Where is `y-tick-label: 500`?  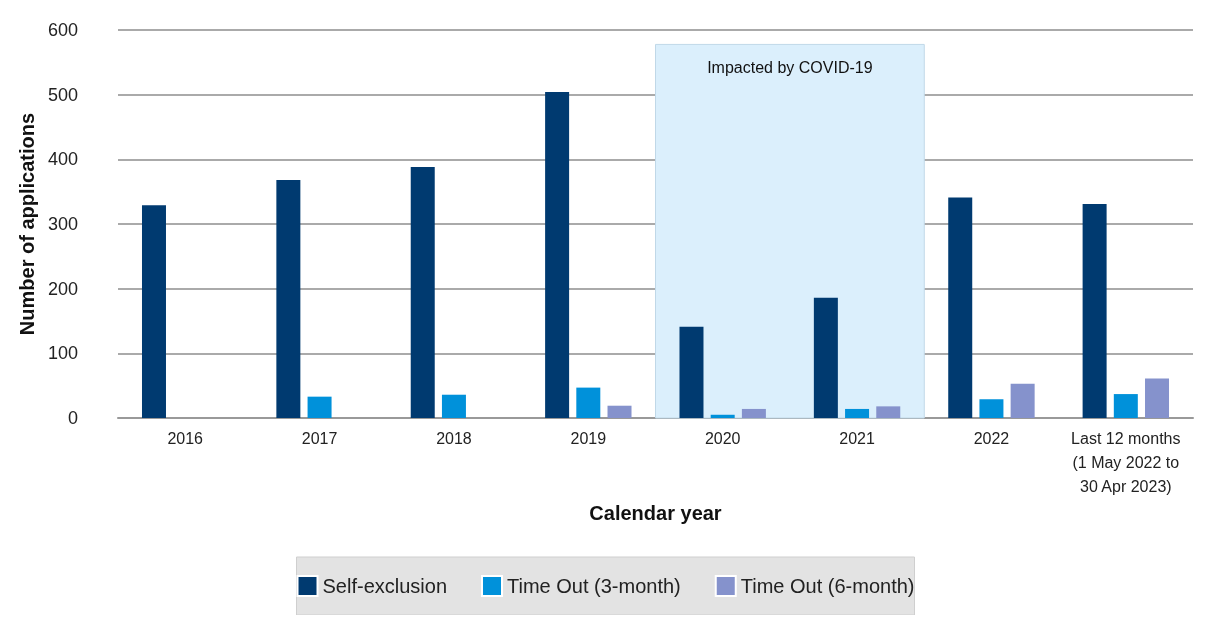
y-tick-label: 500 is located at coordinates (62, 94).